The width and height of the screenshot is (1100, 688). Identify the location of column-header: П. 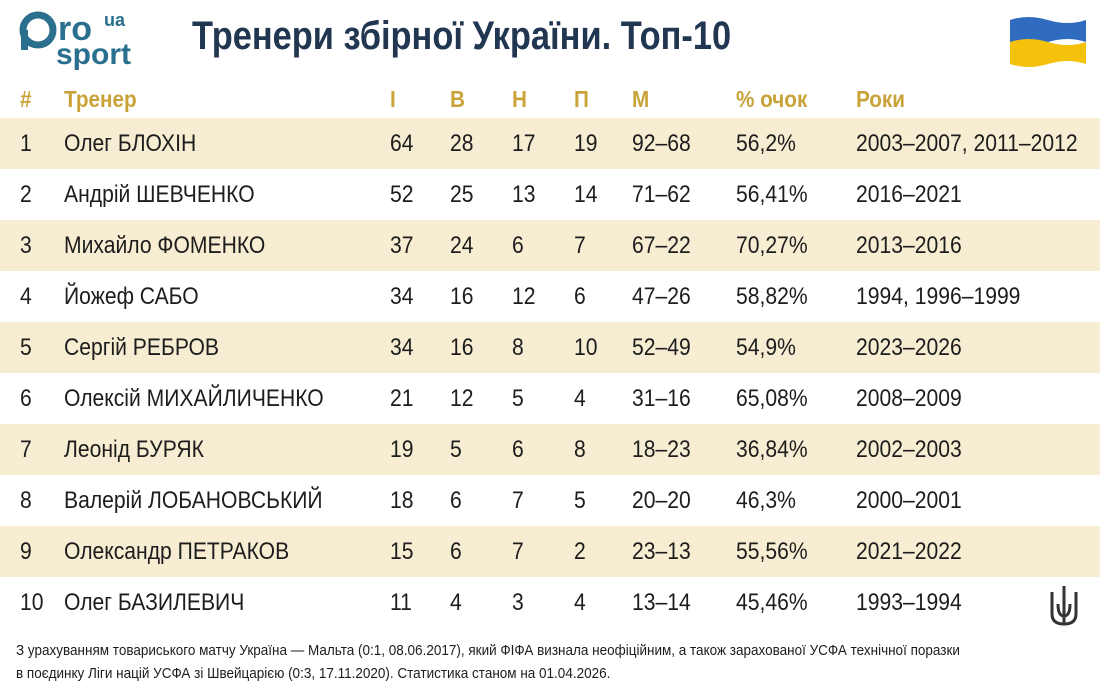
(581, 99).